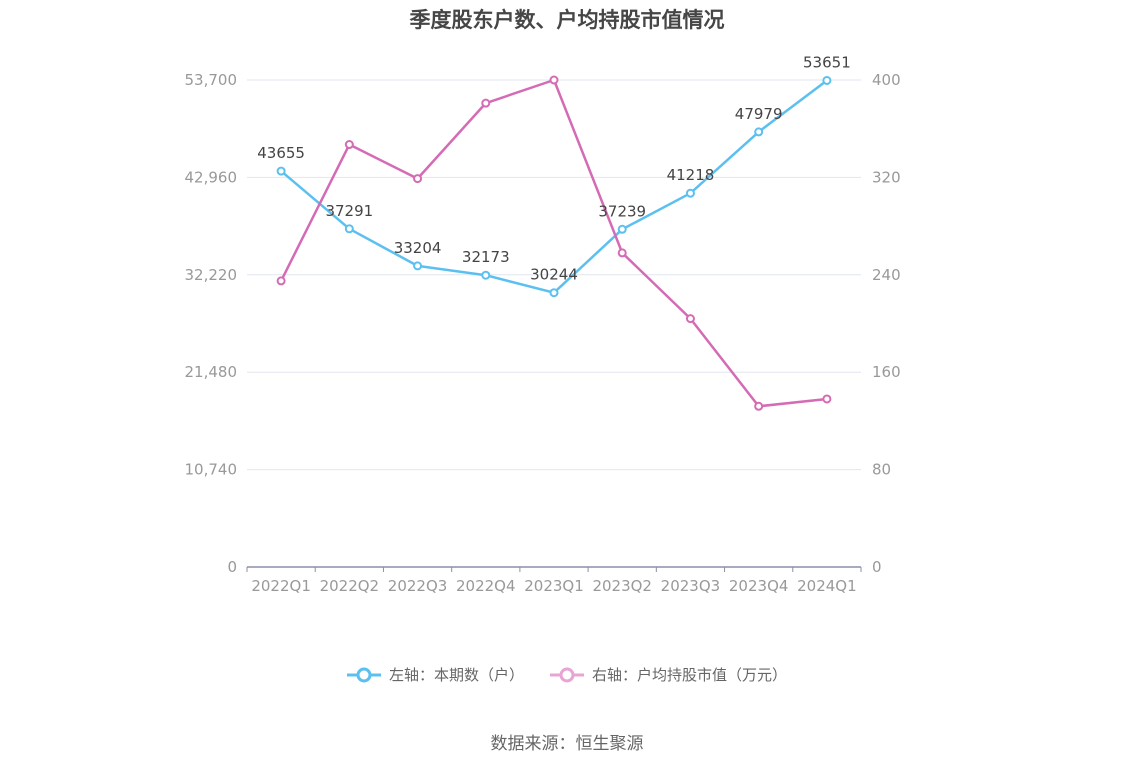 Image resolution: width=1134 pixels, height=766 pixels. What do you see at coordinates (232, 567) in the screenshot?
I see `left-tick-label: 0` at bounding box center [232, 567].